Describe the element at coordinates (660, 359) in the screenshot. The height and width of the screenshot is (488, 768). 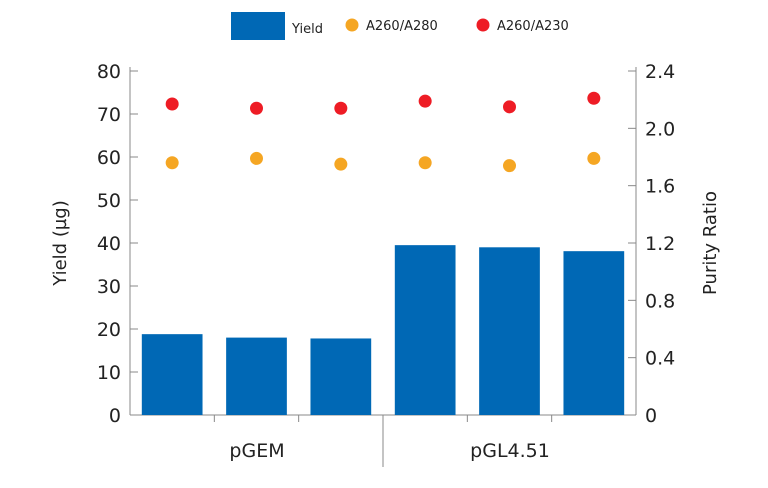
I see `y2-tick-label: 0.4` at that location.